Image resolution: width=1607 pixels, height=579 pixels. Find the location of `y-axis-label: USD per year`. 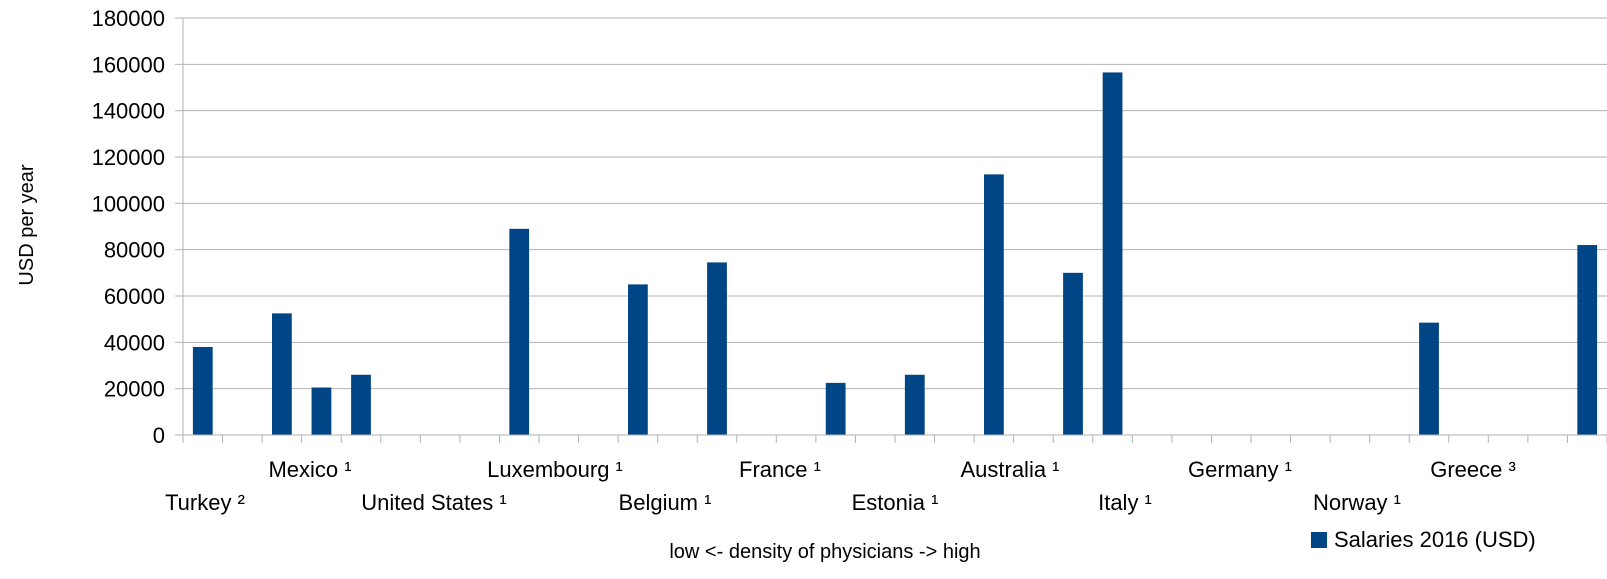

y-axis-label: USD per year is located at coordinates (27, 224).